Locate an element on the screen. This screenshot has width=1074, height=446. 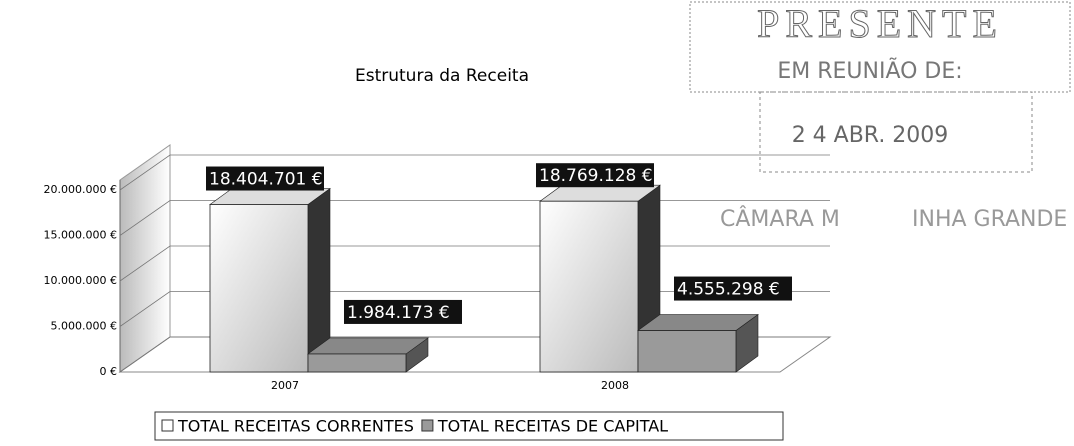
value-label: 1.984.173 € is located at coordinates (398, 313).